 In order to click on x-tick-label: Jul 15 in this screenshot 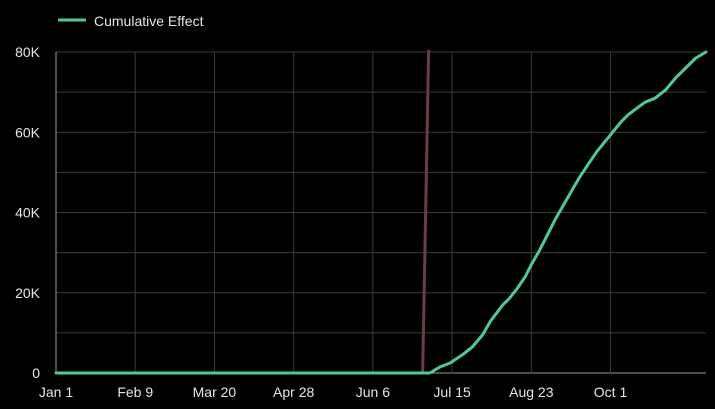, I will do `click(452, 392)`.